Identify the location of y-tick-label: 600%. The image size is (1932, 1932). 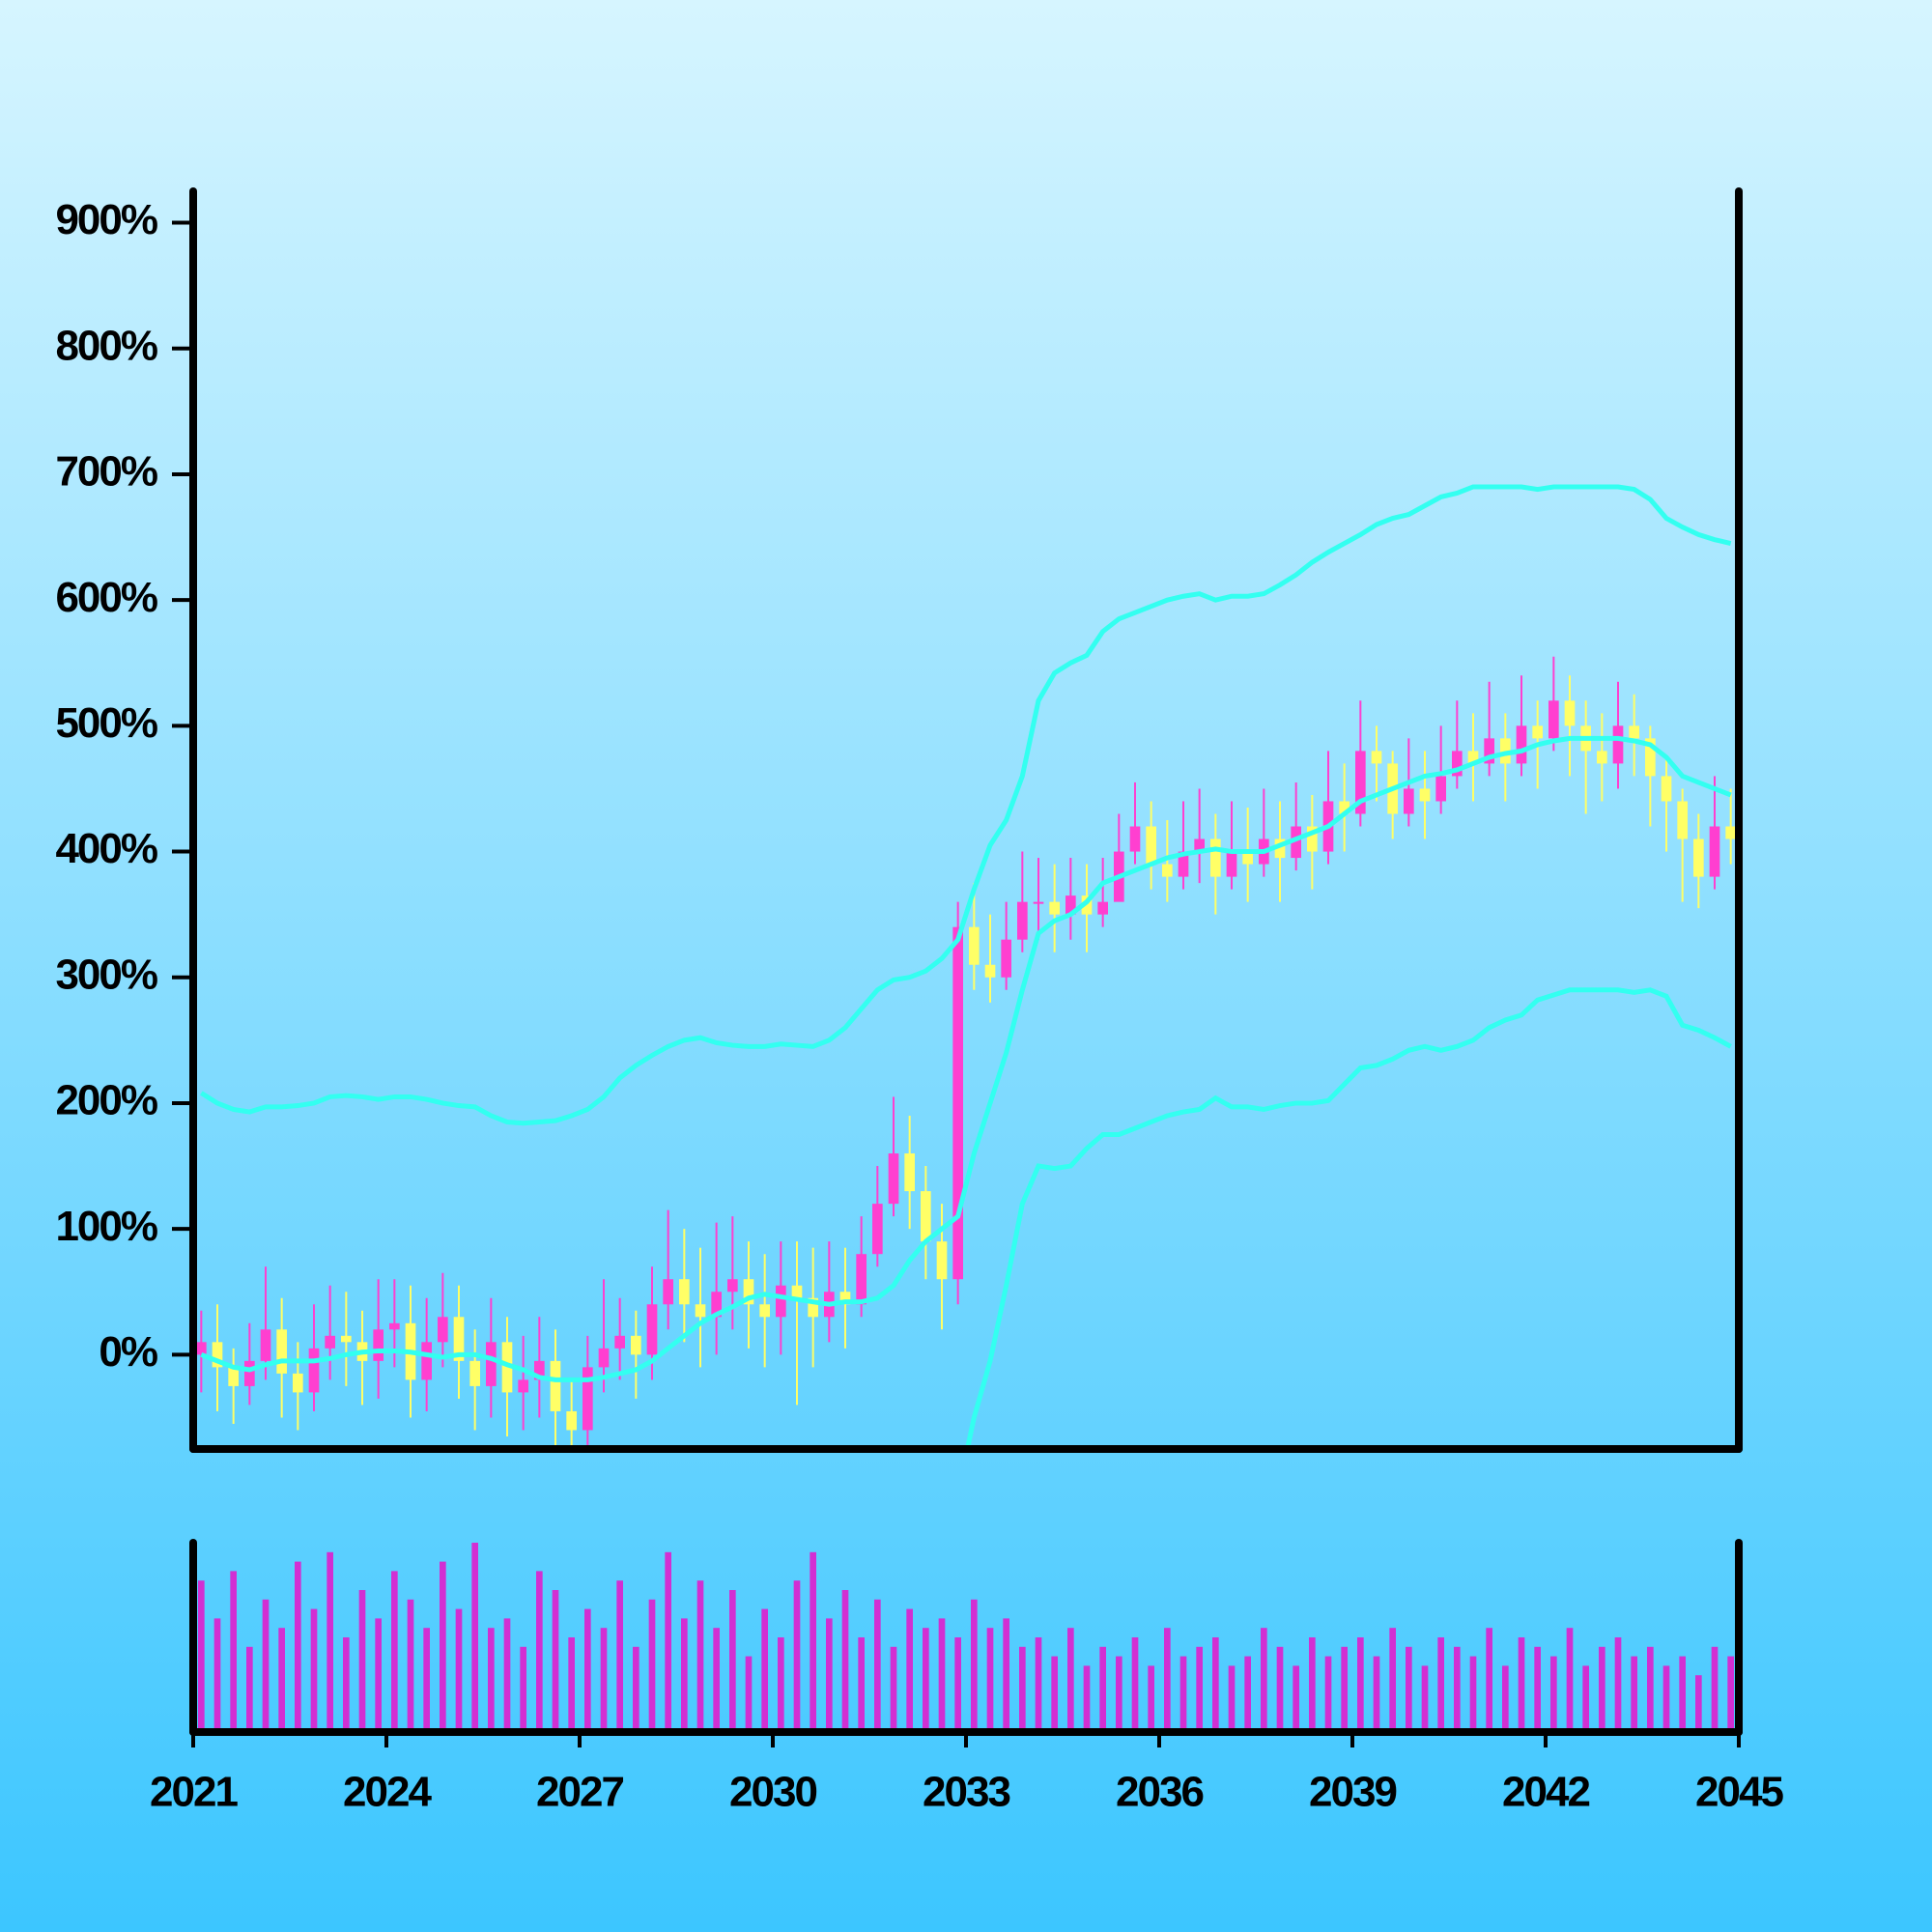
(105, 597).